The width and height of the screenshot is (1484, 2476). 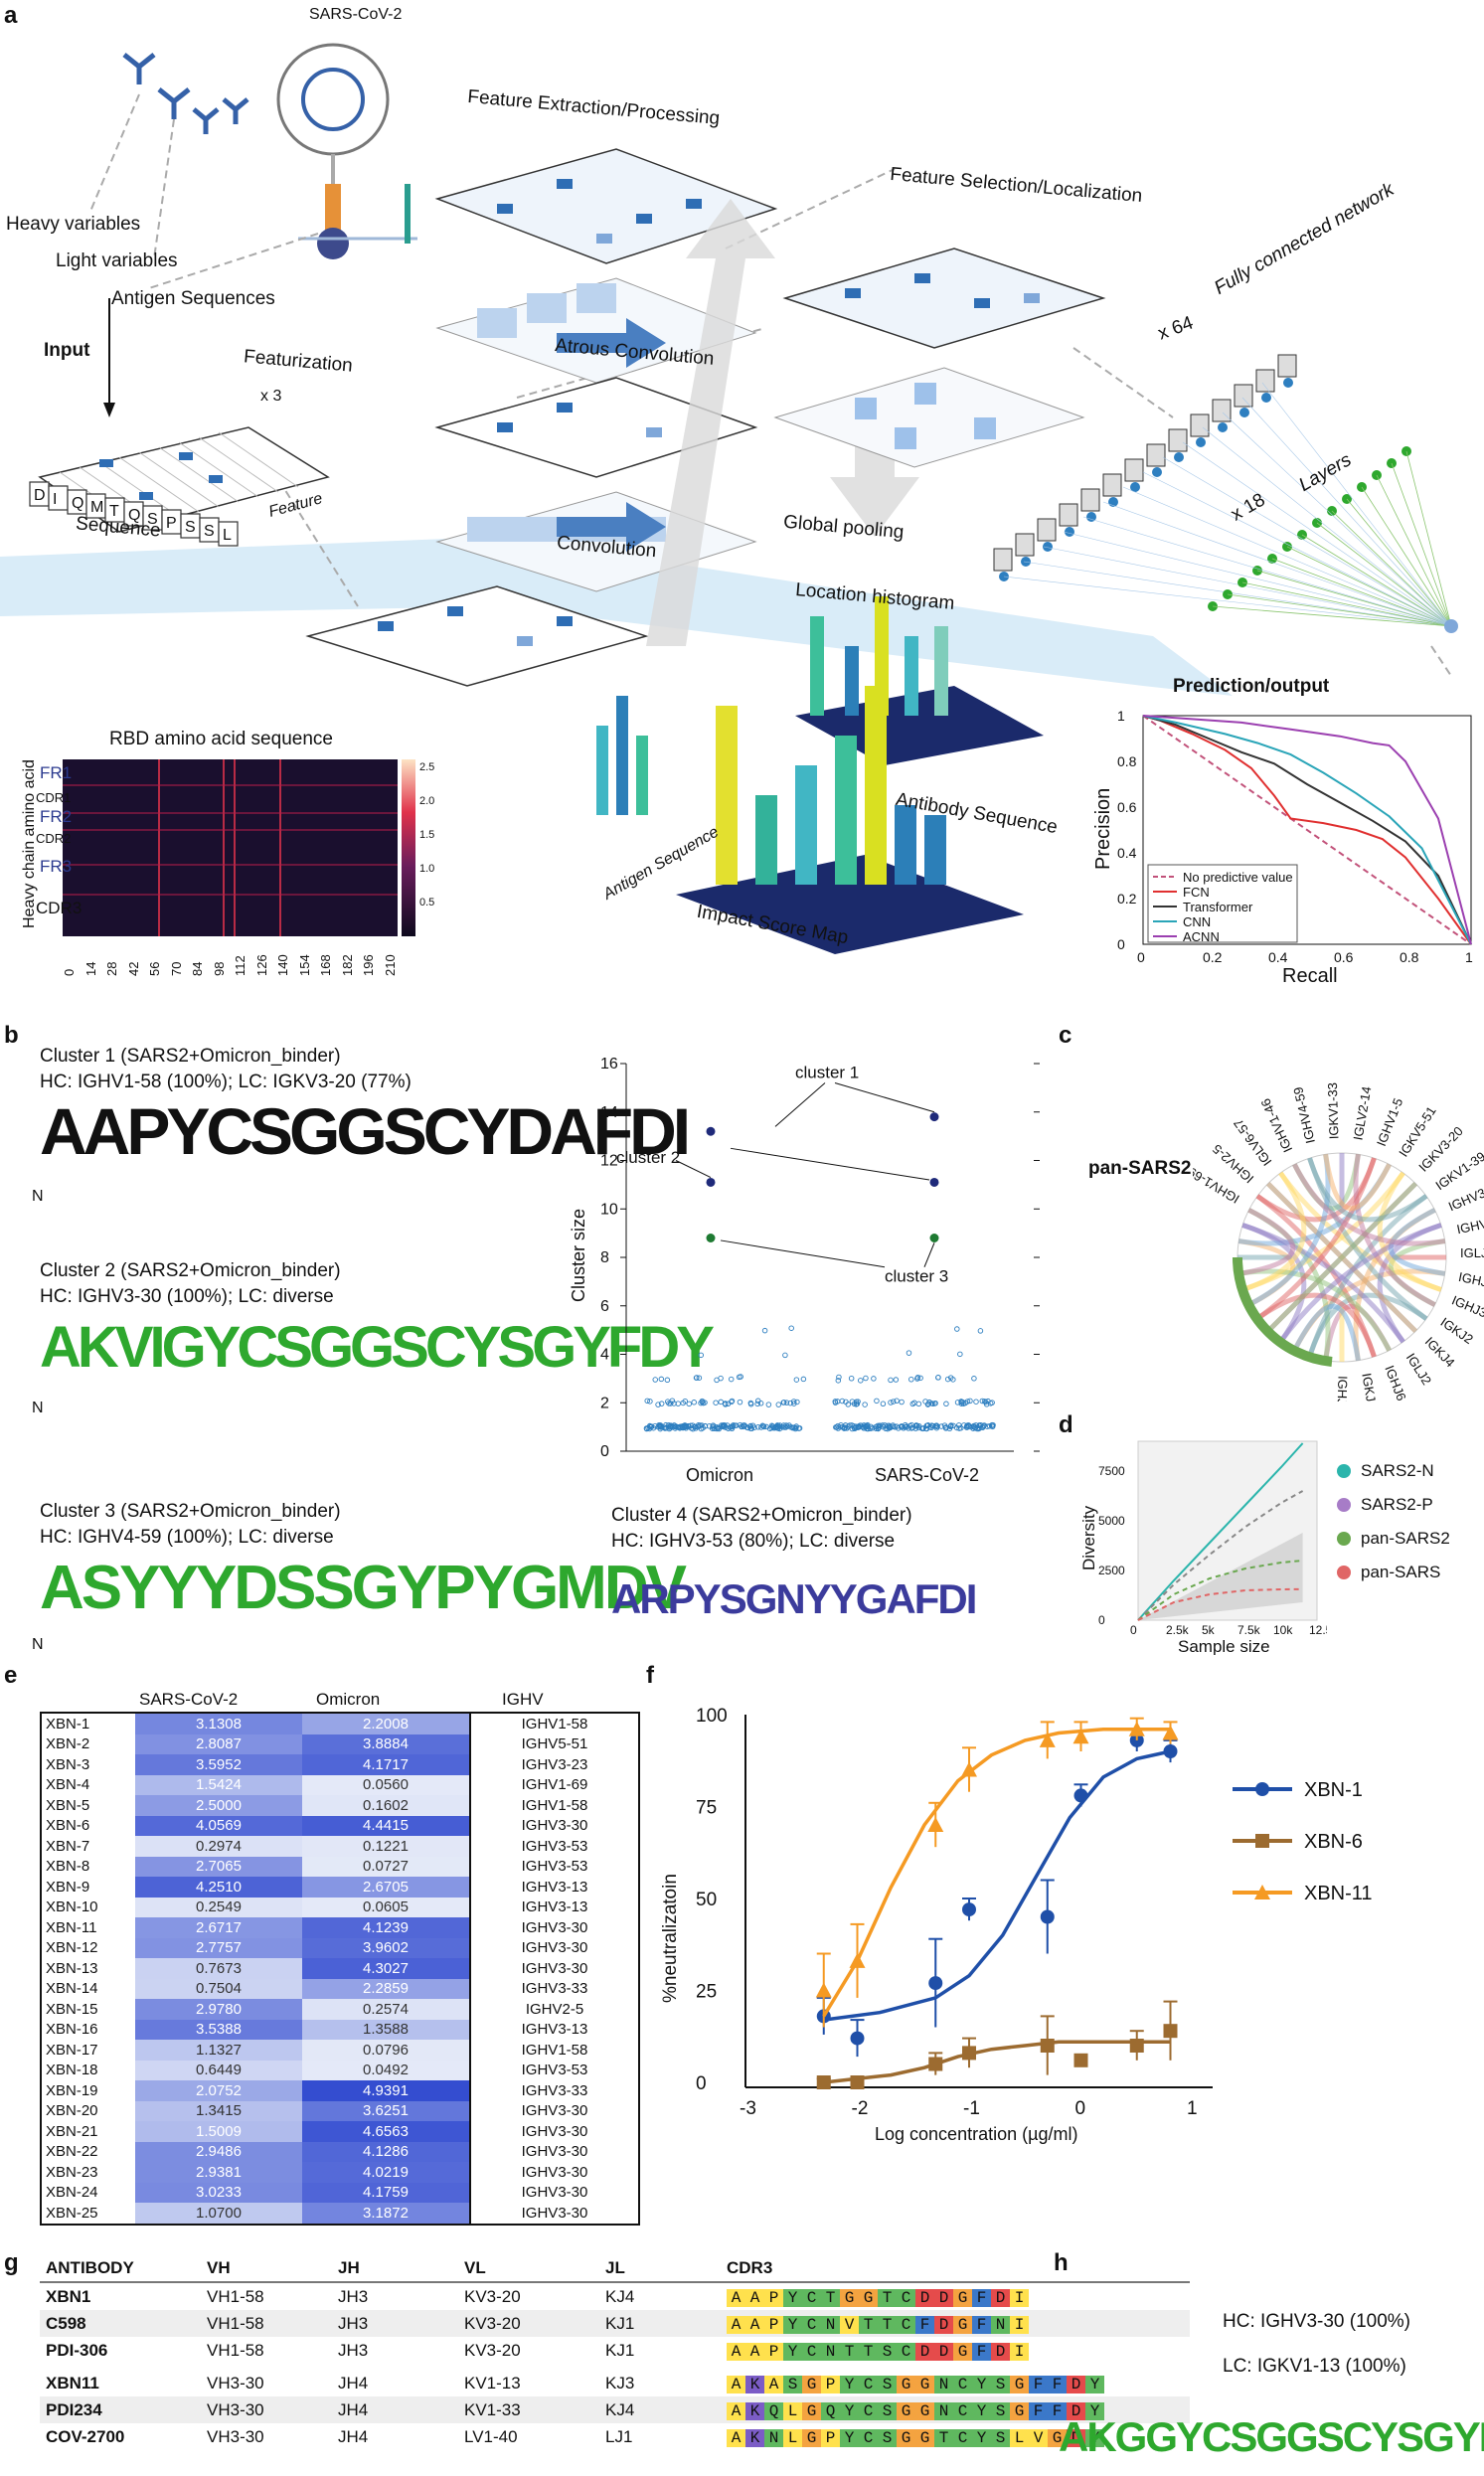 What do you see at coordinates (553, 2192) in the screenshot?
I see `cell-ighv: IGHV3-30` at bounding box center [553, 2192].